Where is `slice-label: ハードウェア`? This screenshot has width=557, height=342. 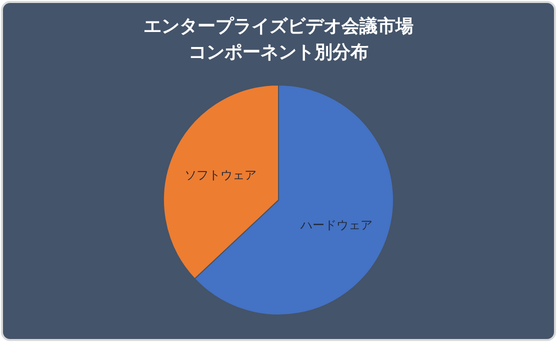 slice-label: ハードウェア is located at coordinates (336, 225).